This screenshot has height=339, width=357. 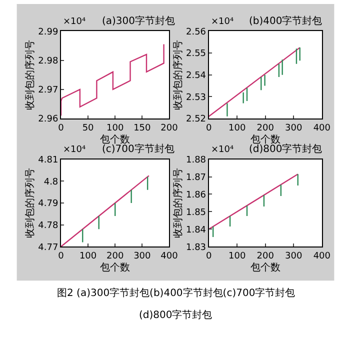 What do you see at coordinates (88, 128) in the screenshot?
I see `x-tick-label: 50` at bounding box center [88, 128].